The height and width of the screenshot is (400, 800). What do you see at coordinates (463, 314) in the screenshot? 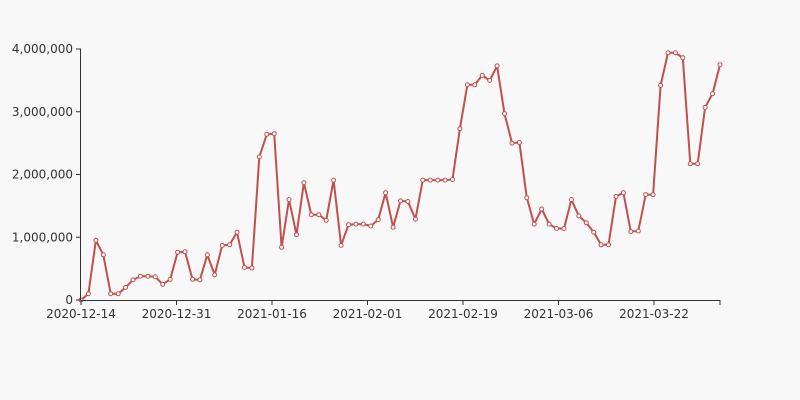
I see `x-tick-label: 2021-02-19` at bounding box center [463, 314].